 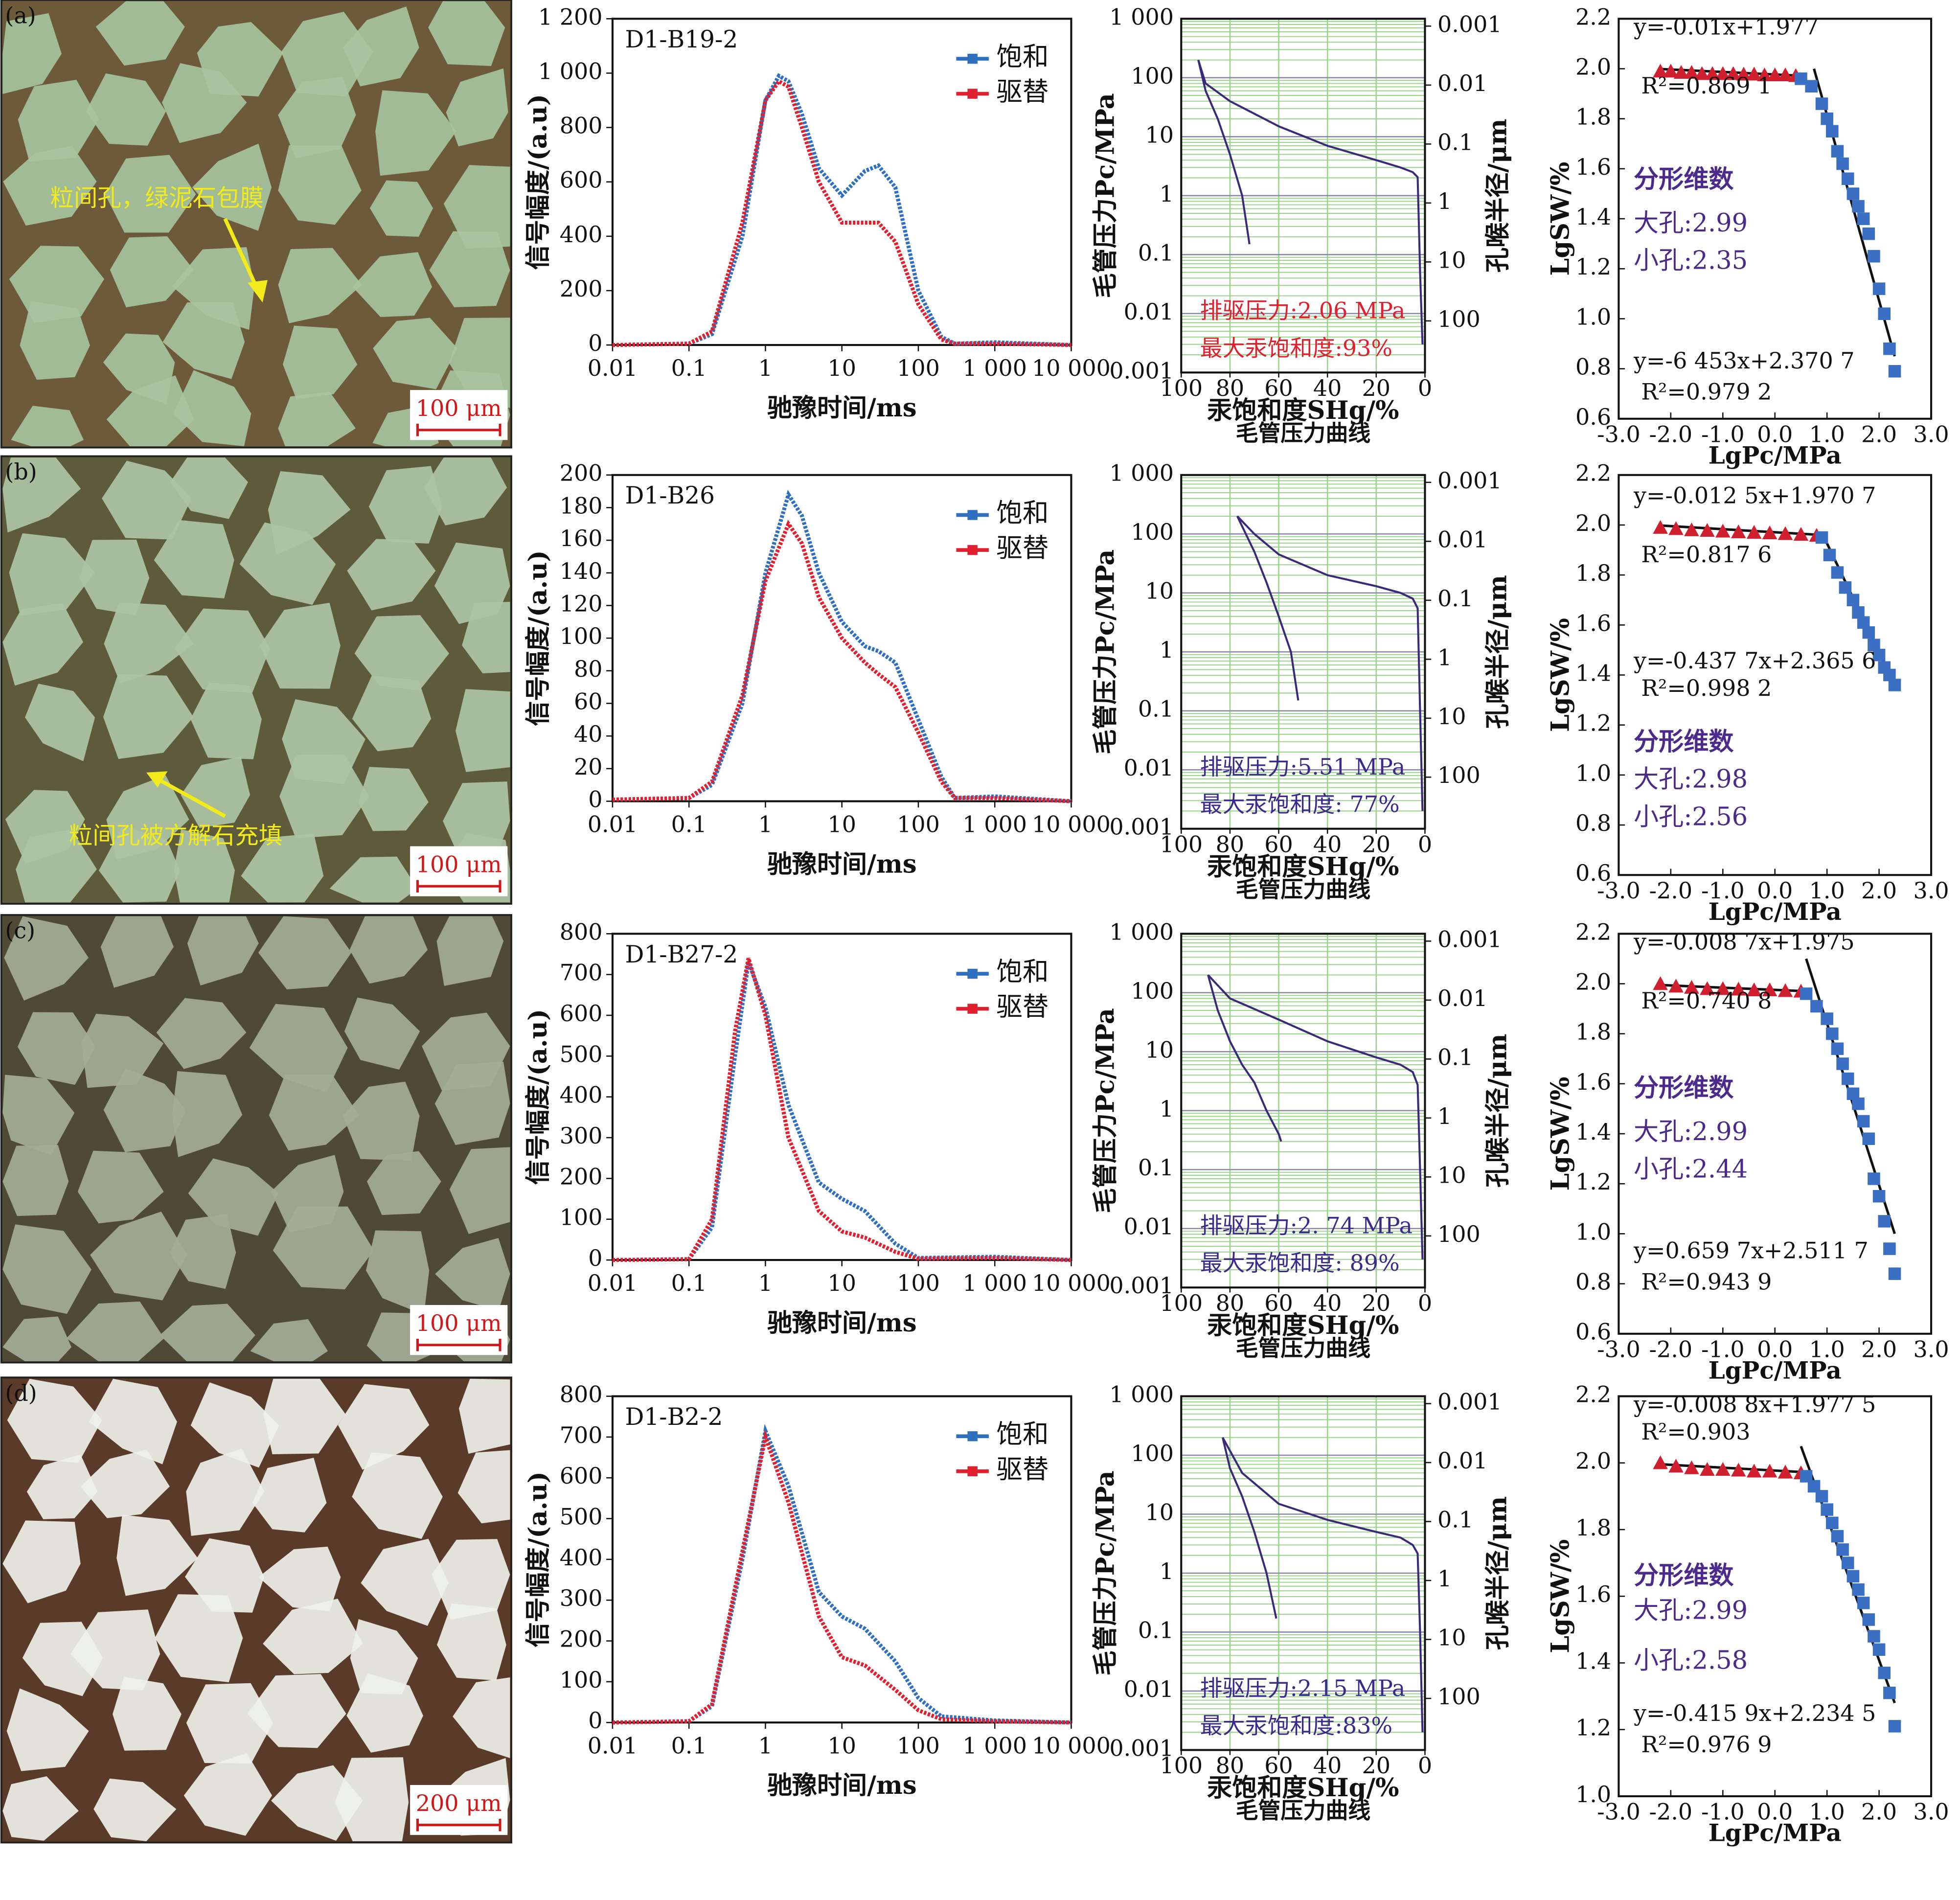 What do you see at coordinates (1302, 433) in the screenshot?
I see `subtitle: 毛管压力曲线` at bounding box center [1302, 433].